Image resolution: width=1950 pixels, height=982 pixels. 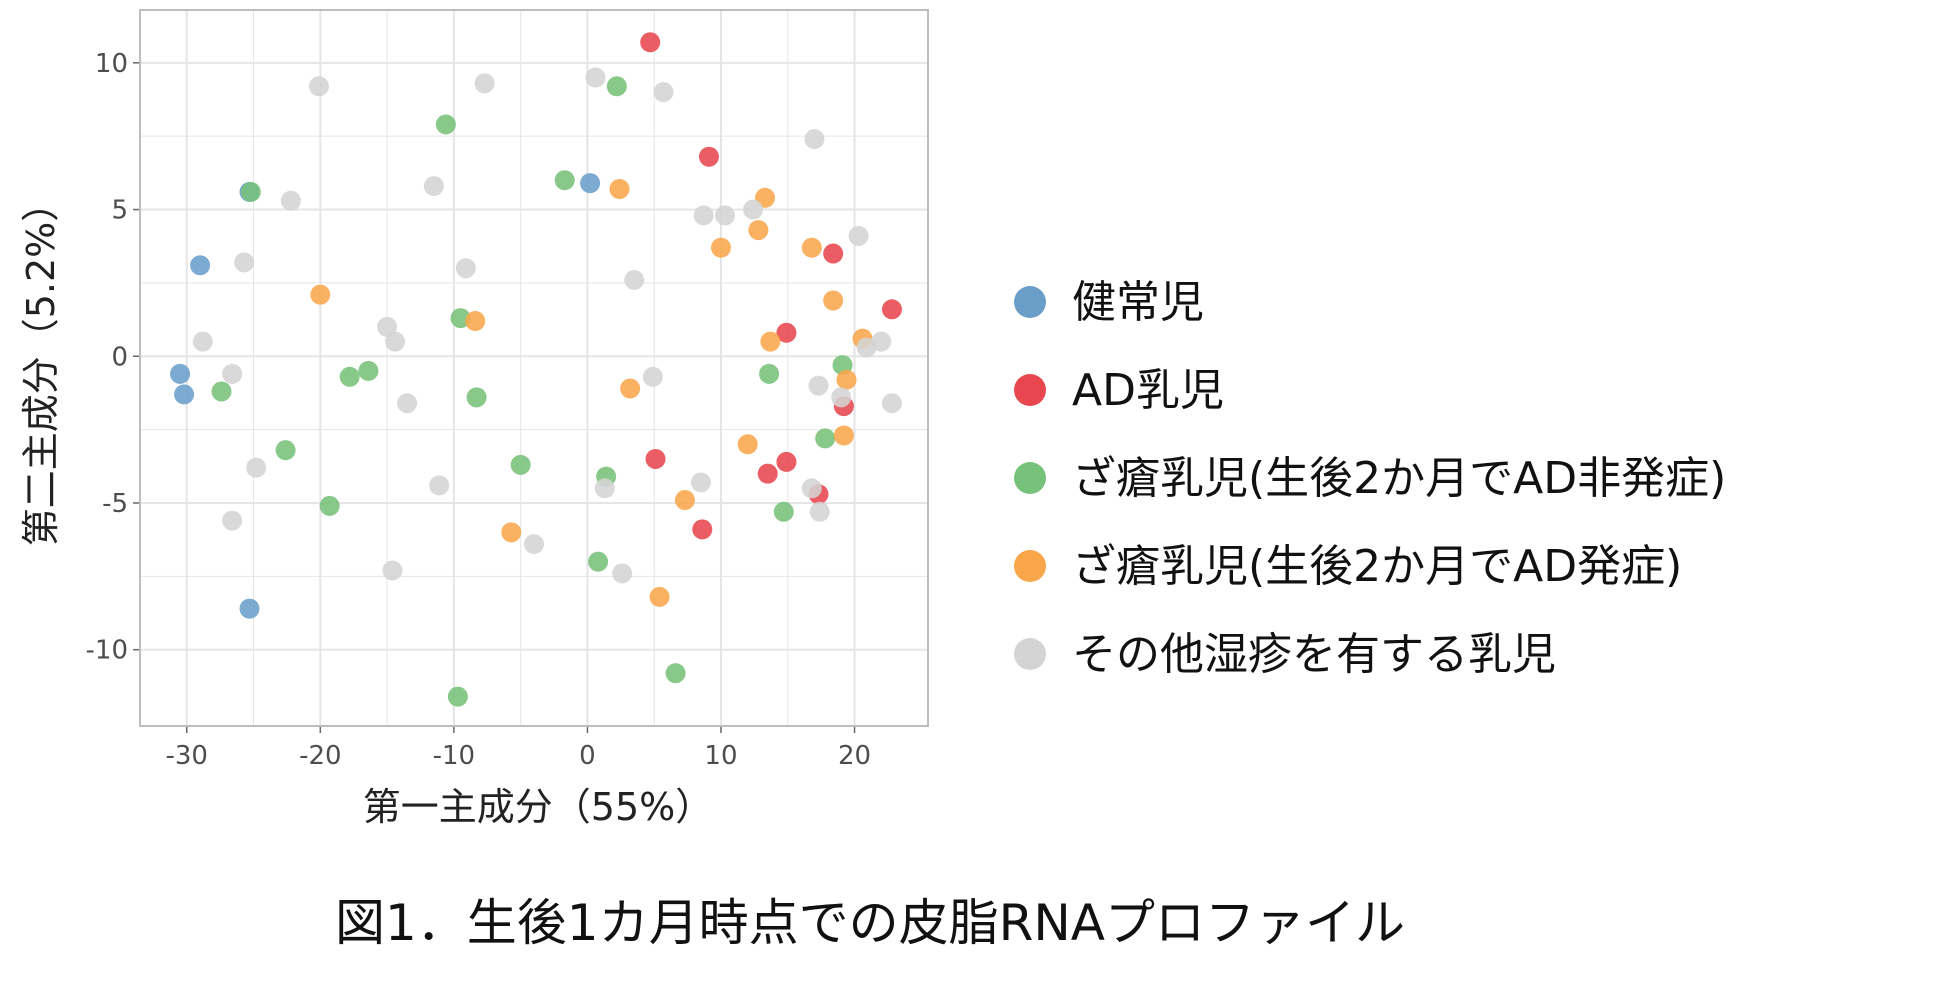 What do you see at coordinates (538, 807) in the screenshot?
I see `x-axis-title: 第一主成分（55%）` at bounding box center [538, 807].